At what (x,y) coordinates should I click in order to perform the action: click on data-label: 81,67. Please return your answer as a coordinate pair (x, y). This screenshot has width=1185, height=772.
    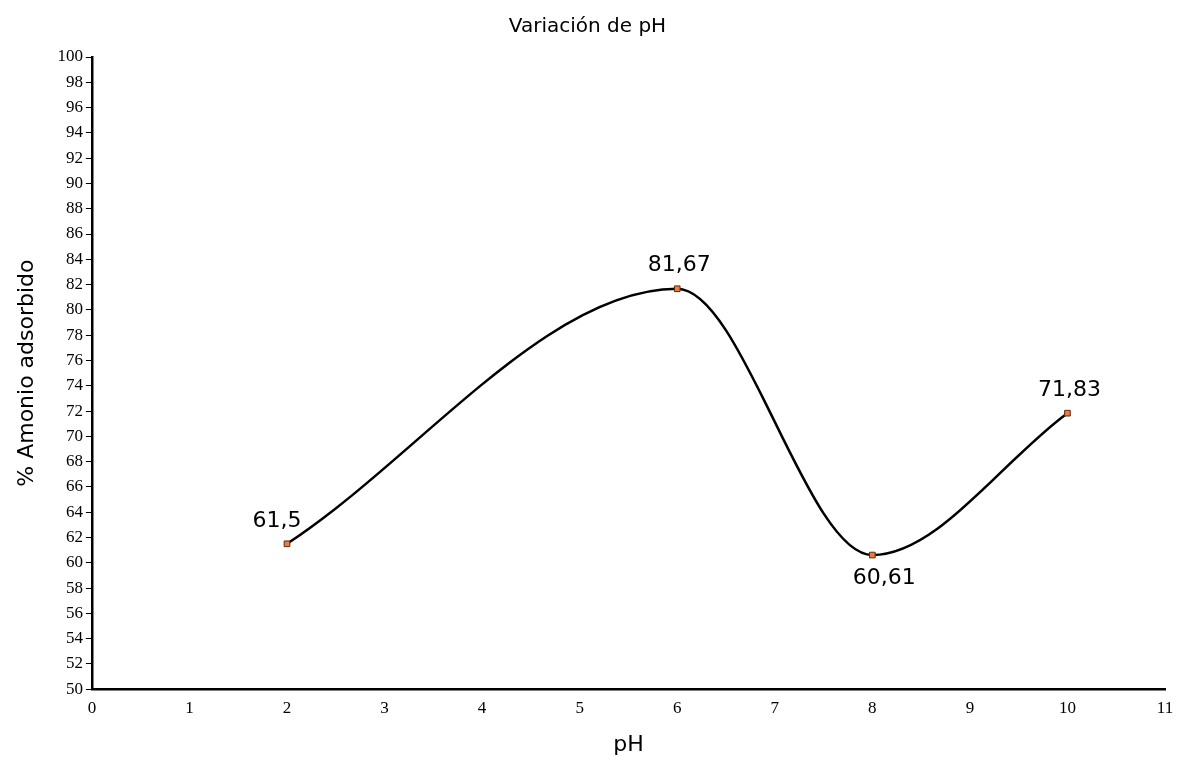
    Looking at the image, I should click on (679, 264).